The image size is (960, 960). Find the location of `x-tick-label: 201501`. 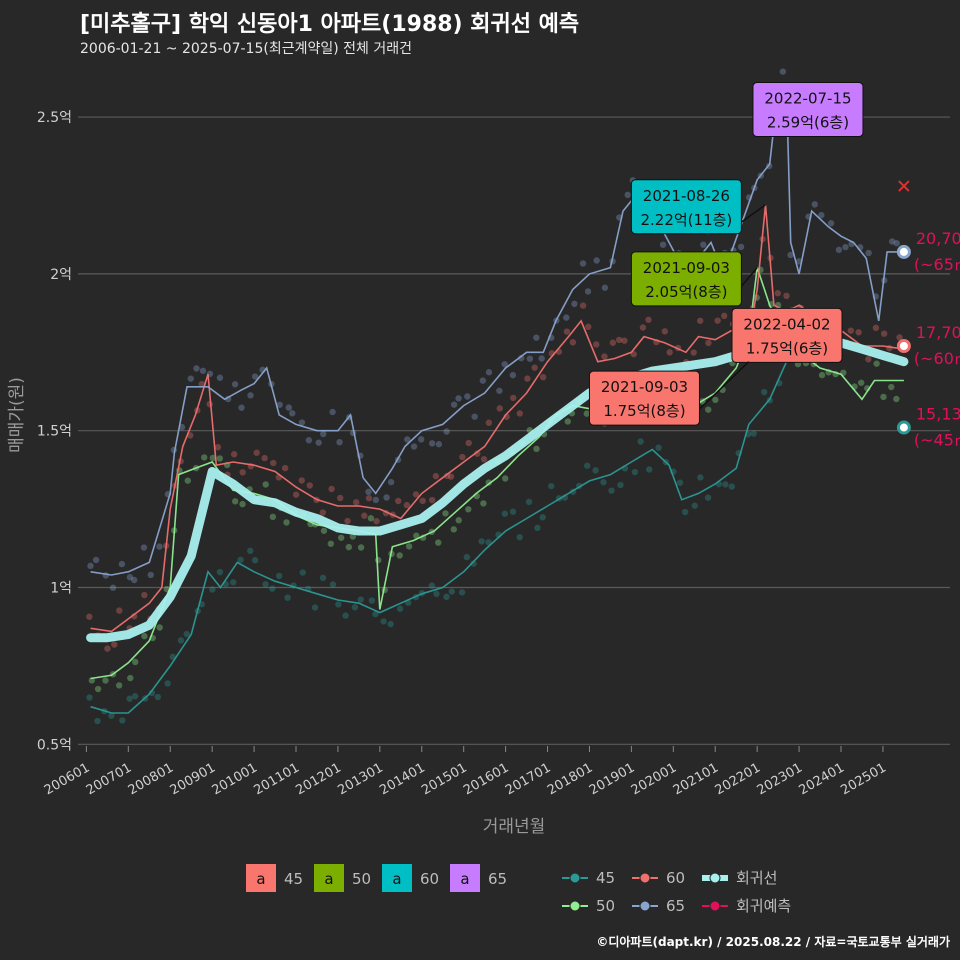

x-tick-label: 201501 is located at coordinates (444, 779).